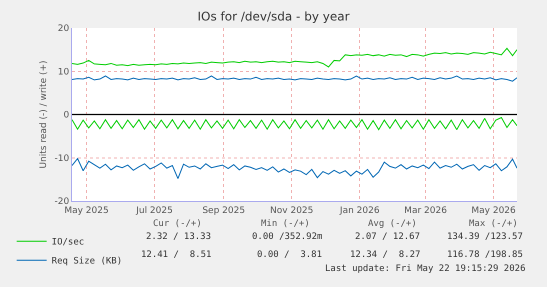 Image resolution: width=547 pixels, height=287 pixels. What do you see at coordinates (493, 211) in the screenshot?
I see `x-tick-label: May 2026` at bounding box center [493, 211].